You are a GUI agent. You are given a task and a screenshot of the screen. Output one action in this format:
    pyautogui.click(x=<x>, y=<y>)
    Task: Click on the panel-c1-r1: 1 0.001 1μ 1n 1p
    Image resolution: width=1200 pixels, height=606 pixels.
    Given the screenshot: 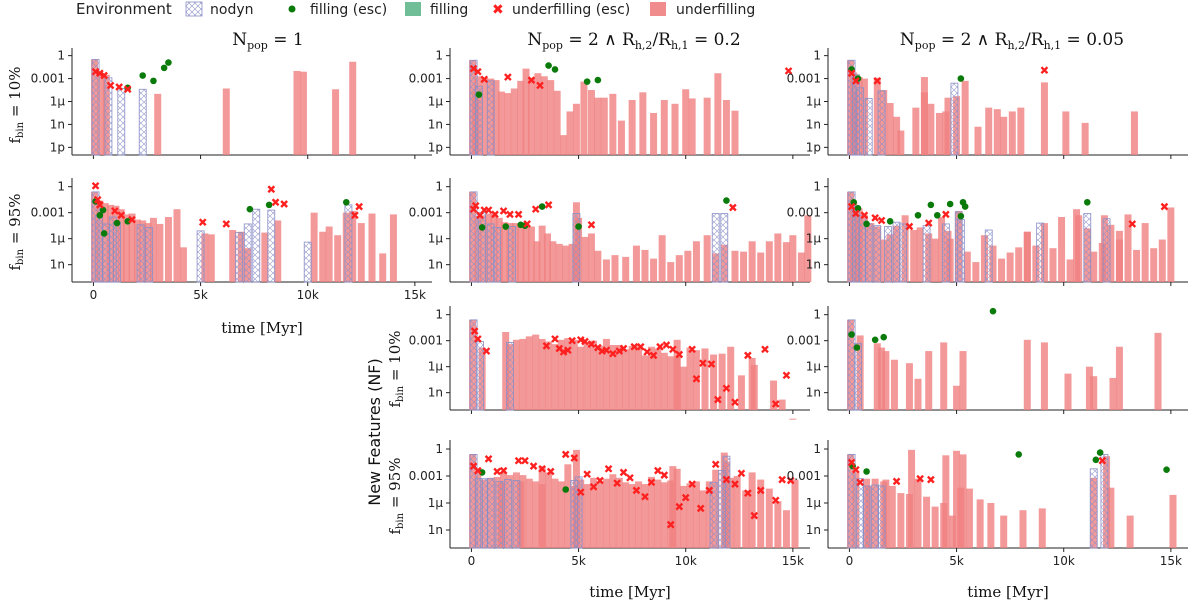 What is the action you would take?
    pyautogui.click(x=231, y=103)
    